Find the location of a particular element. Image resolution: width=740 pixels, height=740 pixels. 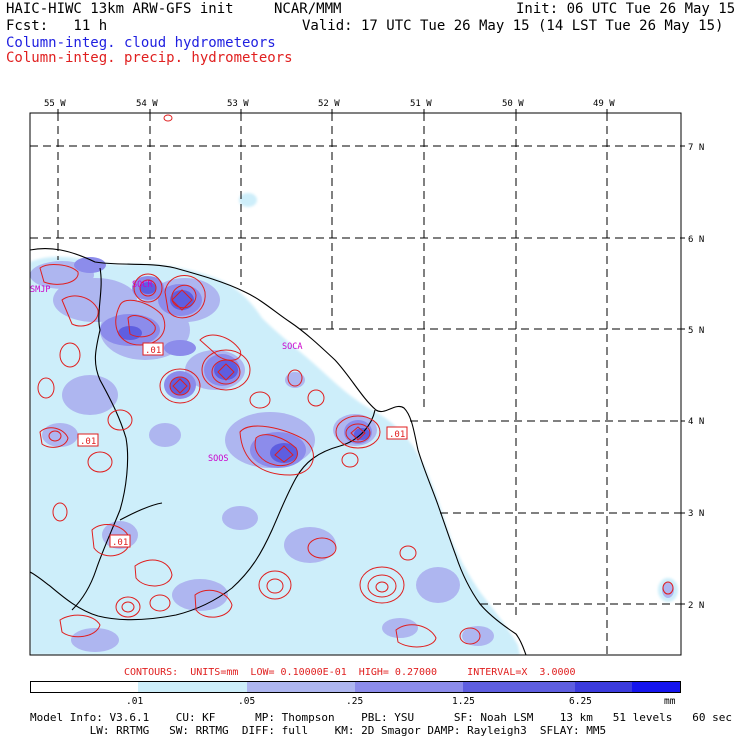

lon-label-50w: 50 W is located at coordinates (513, 104).